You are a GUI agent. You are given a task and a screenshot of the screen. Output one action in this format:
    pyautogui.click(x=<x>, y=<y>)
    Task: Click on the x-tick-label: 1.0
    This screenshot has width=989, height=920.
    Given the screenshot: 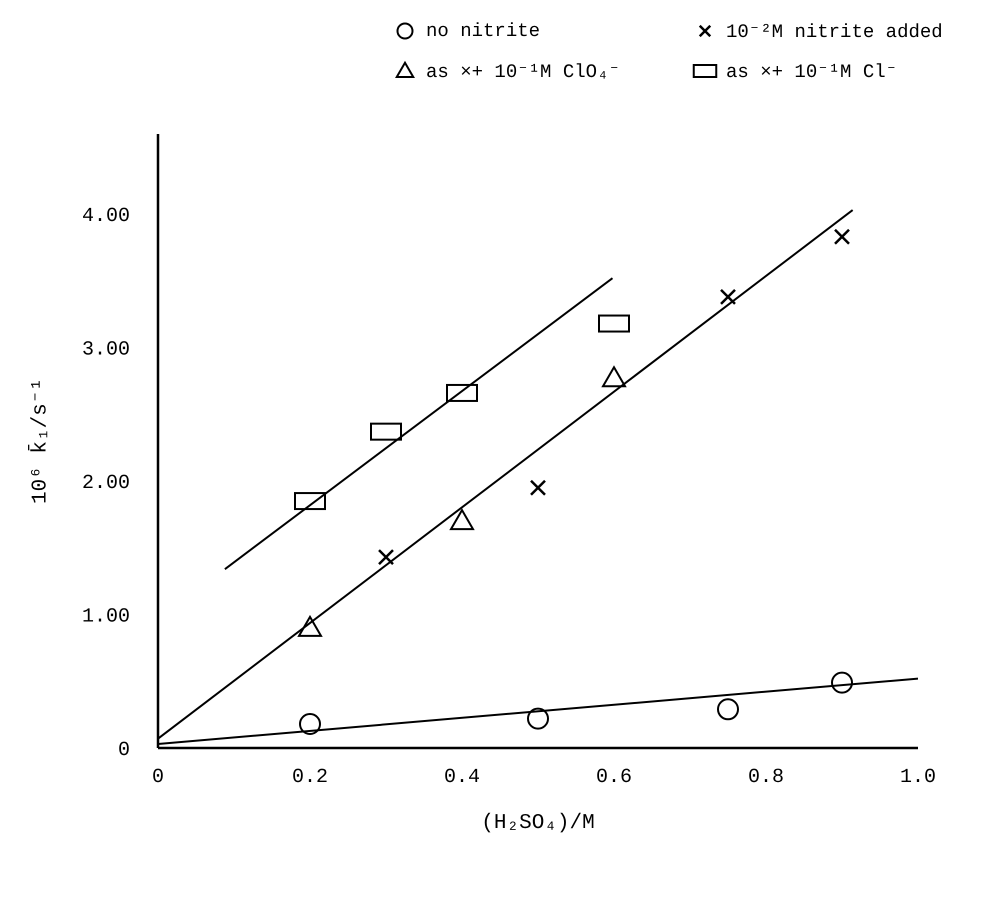 What is the action you would take?
    pyautogui.click(x=918, y=778)
    